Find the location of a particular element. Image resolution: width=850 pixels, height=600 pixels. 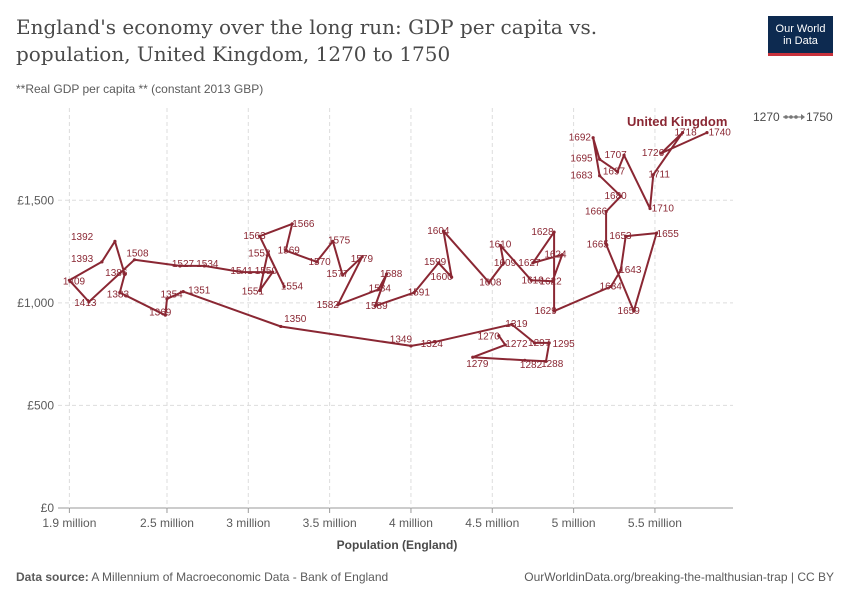

point-year-label: 1550 is located at coordinates (266, 271).